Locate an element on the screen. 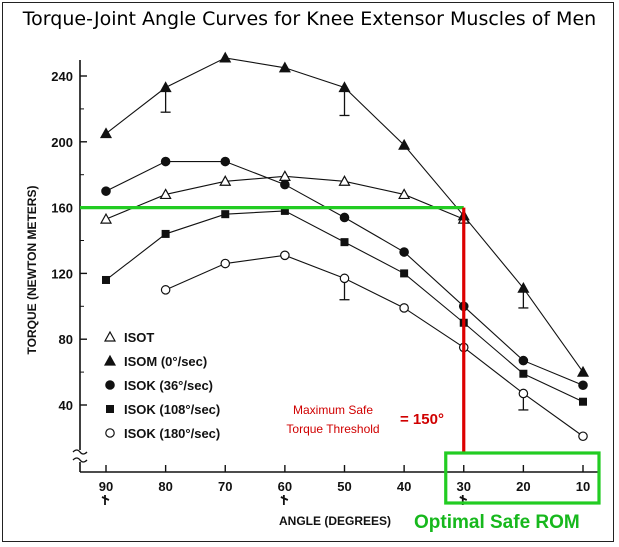 The width and height of the screenshot is (619, 547). y-tick-label: 120 is located at coordinates (62, 273).